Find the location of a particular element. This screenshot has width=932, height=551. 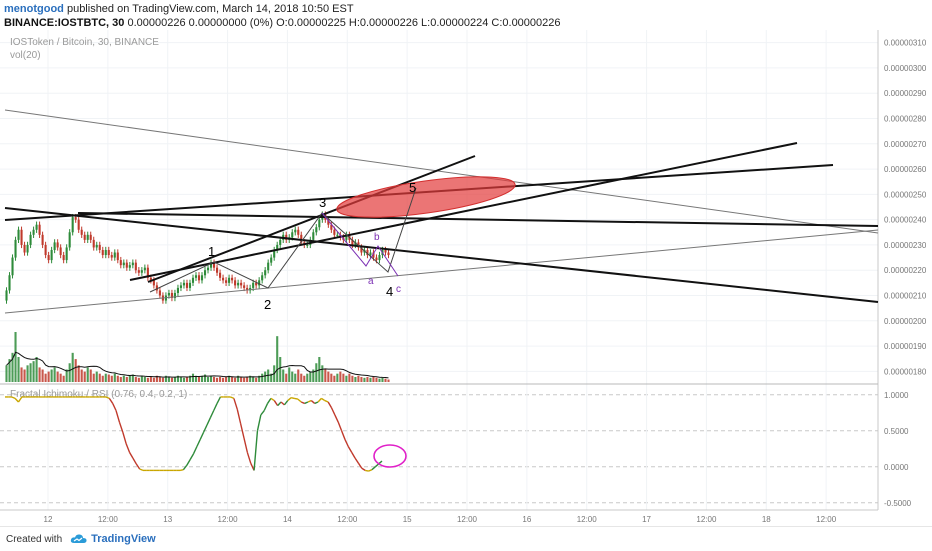

tradingview-cloud-icon is located at coordinates (78, 538).